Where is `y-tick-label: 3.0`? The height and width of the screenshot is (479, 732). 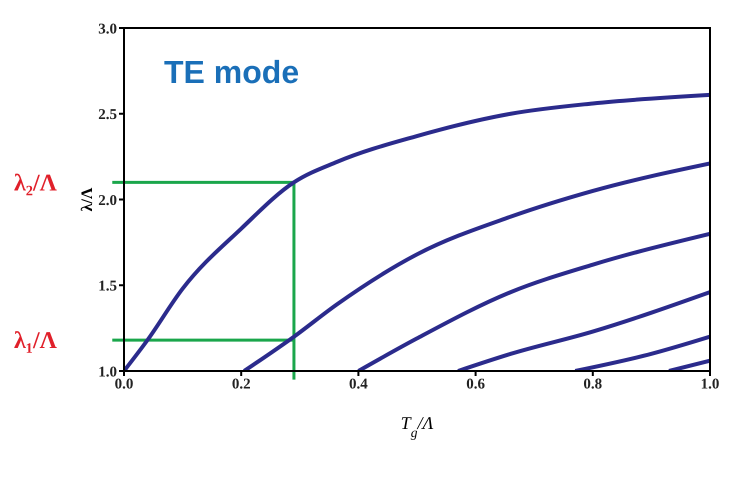 y-tick-label: 3.0 is located at coordinates (107, 29).